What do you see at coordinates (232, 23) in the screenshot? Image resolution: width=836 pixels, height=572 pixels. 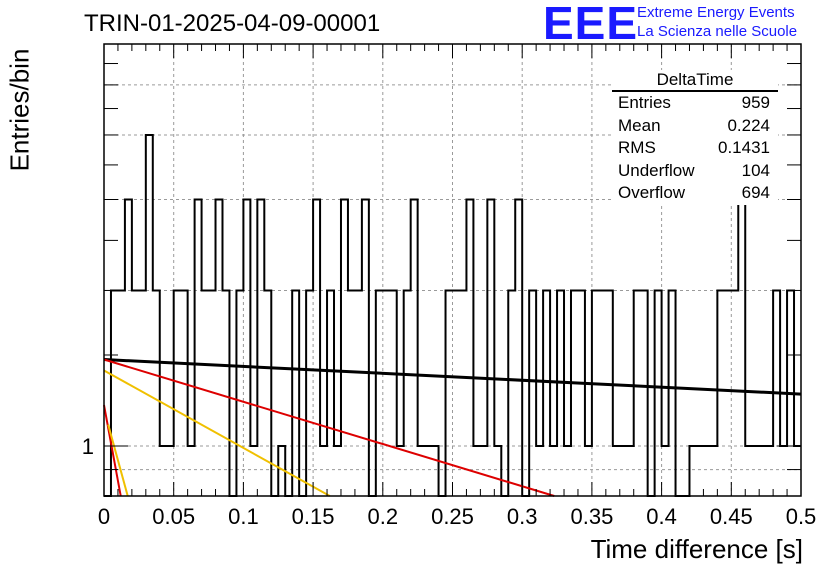 I see `chart-title: TRIN-01-2025-04-09-00001` at bounding box center [232, 23].